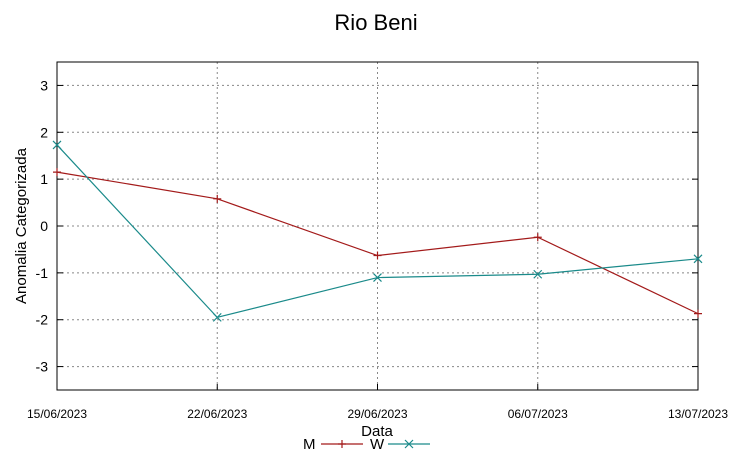 This screenshot has height=459, width=753. Describe the element at coordinates (44, 179) in the screenshot. I see `y-tick-label: 1` at that location.